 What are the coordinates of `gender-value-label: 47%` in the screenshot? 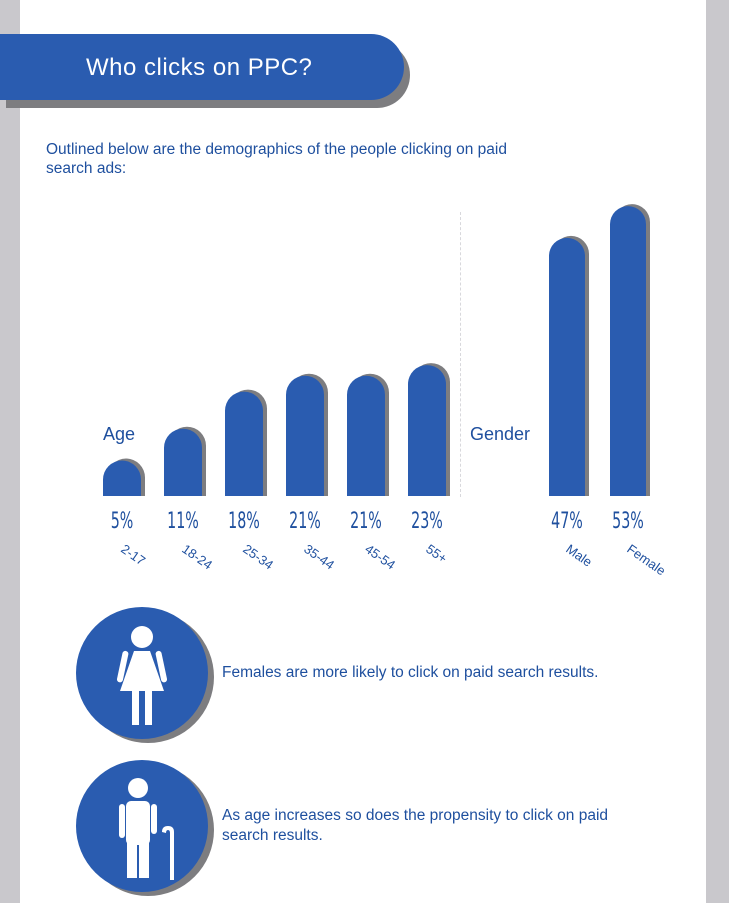 It's located at (567, 520).